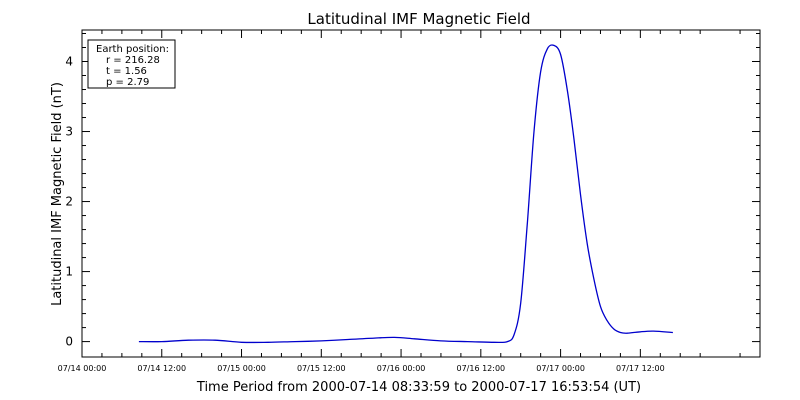 The width and height of the screenshot is (800, 400). I want to click on legend-t: t = 1.56, so click(126, 71).